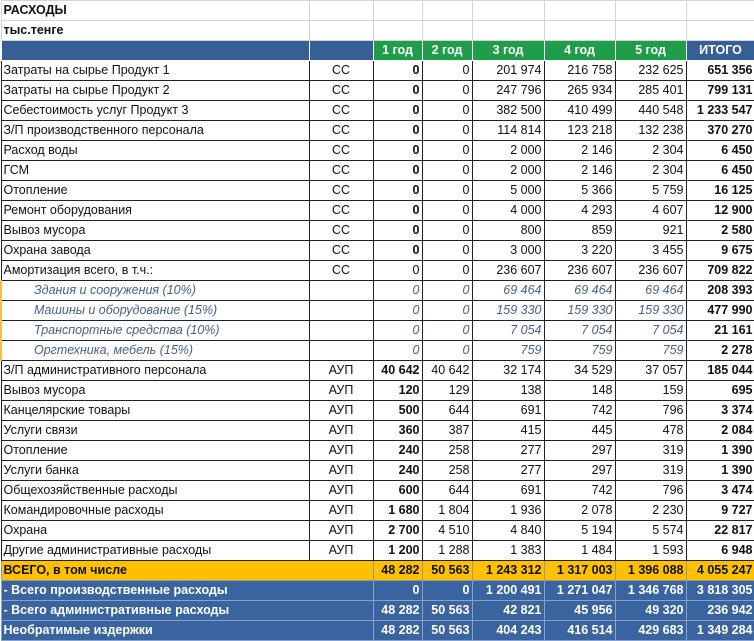 The width and height of the screenshot is (754, 641). I want to click on year-4-value: 1 484, so click(579, 550).